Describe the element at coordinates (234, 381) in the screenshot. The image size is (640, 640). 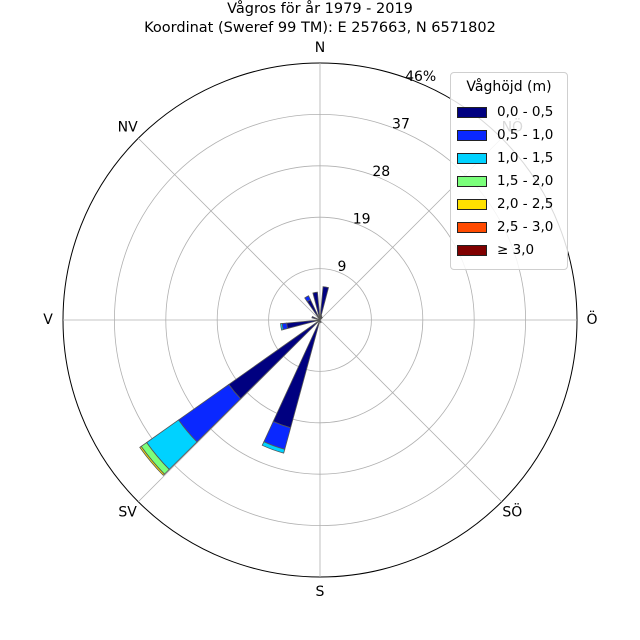
I see `rose-sectors` at that location.